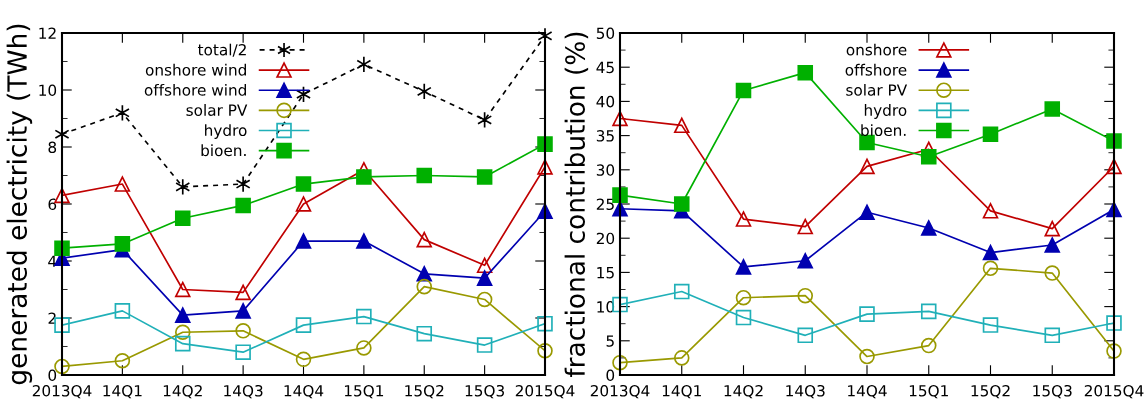 Image resolution: width=1144 pixels, height=408 pixels. What do you see at coordinates (52, 147) in the screenshot?
I see `y-tick-label: 8` at bounding box center [52, 147].